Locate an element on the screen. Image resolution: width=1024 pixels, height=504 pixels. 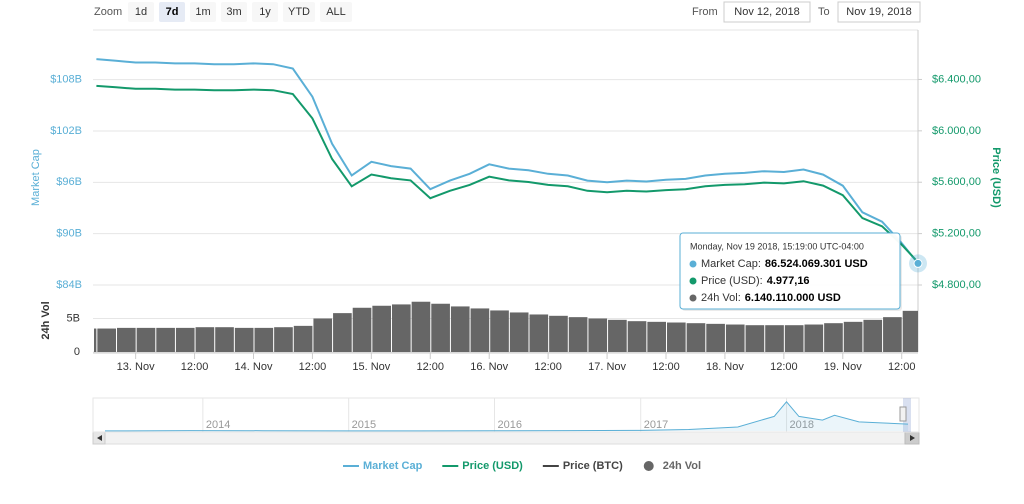
navigator-tick-label: 2015 is located at coordinates (364, 425).